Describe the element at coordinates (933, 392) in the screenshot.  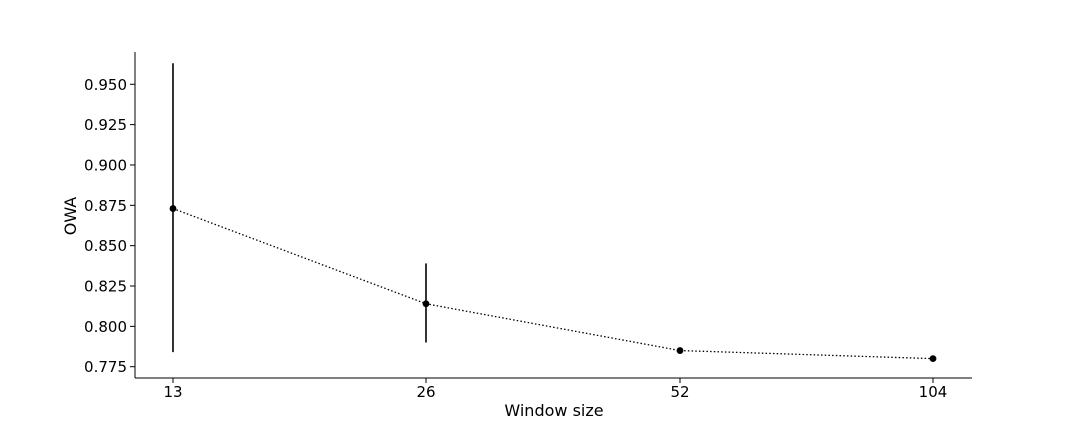
I see `x-tick-label: 104` at that location.